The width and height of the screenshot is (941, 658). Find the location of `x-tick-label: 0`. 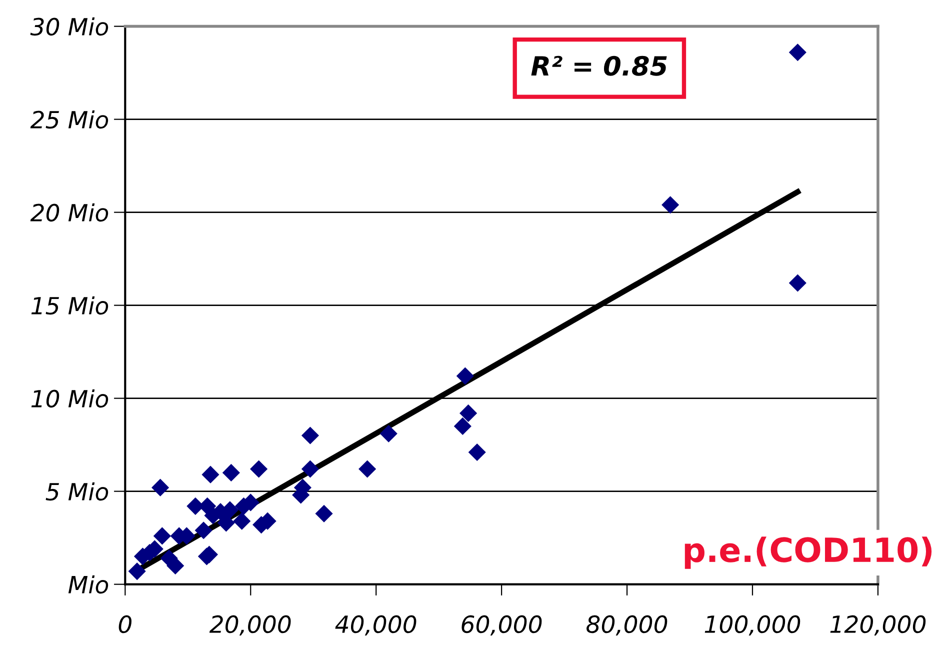

x-tick-label: 0 is located at coordinates (125, 624).